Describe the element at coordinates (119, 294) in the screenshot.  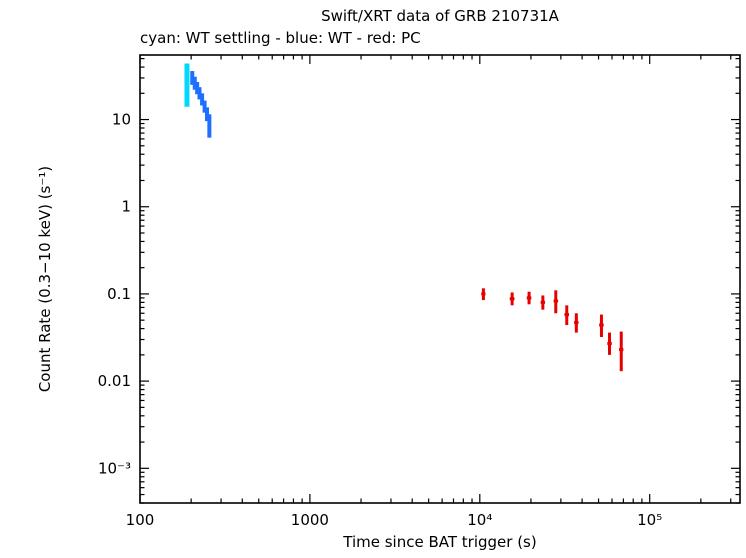
I see `y-tick-label: 0.1` at that location.